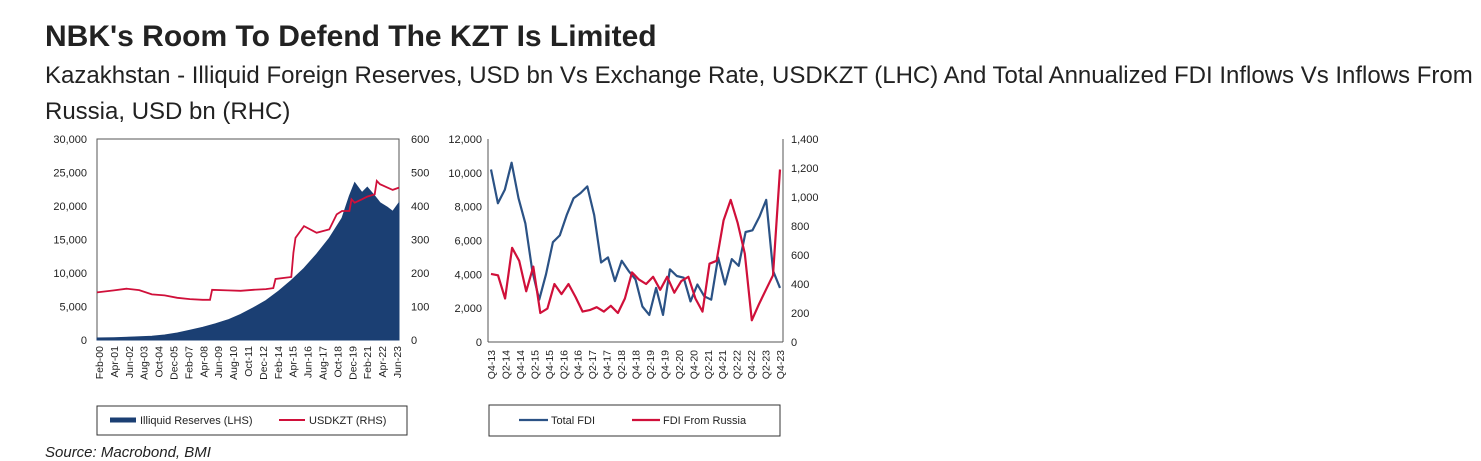 The height and width of the screenshot is (461, 1481). What do you see at coordinates (709, 364) in the screenshot?
I see `chart2-x-tick-label: Q2-21` at bounding box center [709, 364].